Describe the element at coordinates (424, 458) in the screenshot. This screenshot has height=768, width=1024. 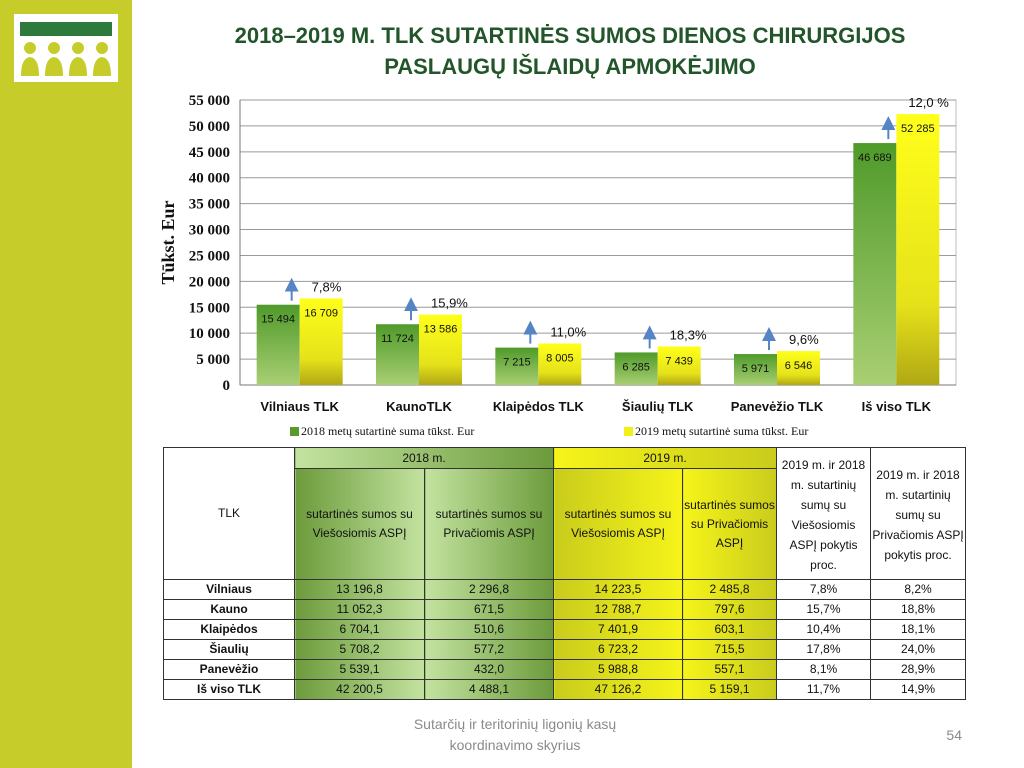
I see `header-group-2018: 2018 m.` at that location.